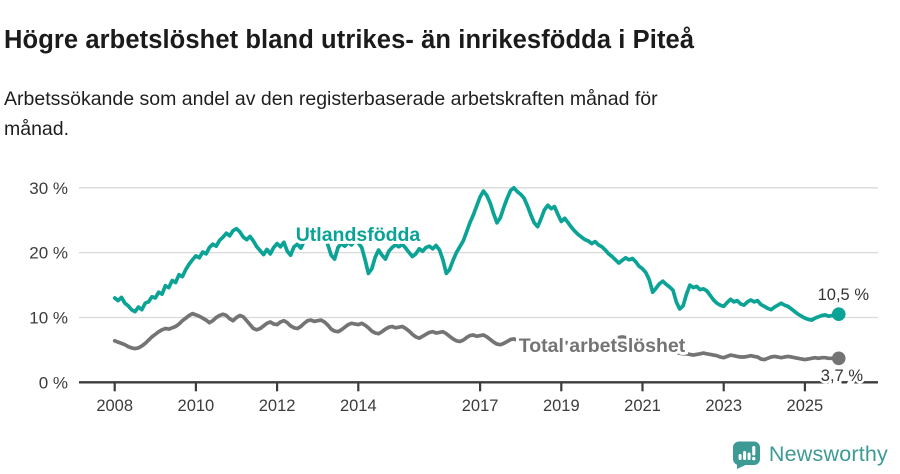  What do you see at coordinates (602, 346) in the screenshot?
I see `series-label-total: Total arbetslöshet` at bounding box center [602, 346].